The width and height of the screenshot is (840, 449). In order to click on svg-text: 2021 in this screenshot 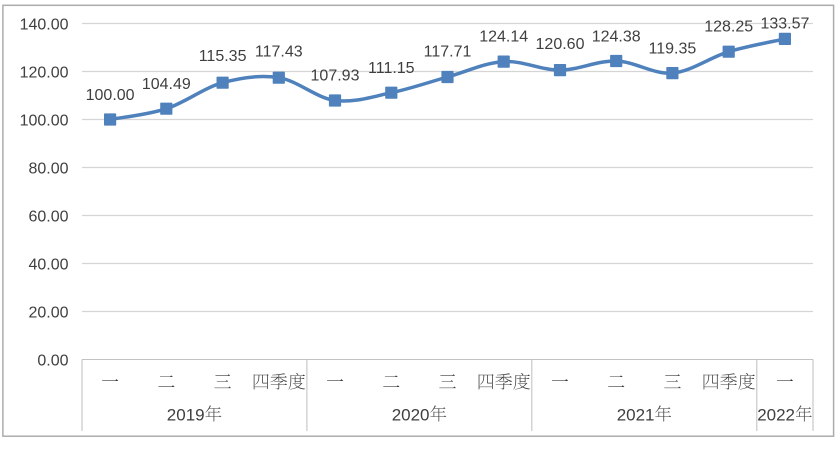, I will do `click(636, 414)`.